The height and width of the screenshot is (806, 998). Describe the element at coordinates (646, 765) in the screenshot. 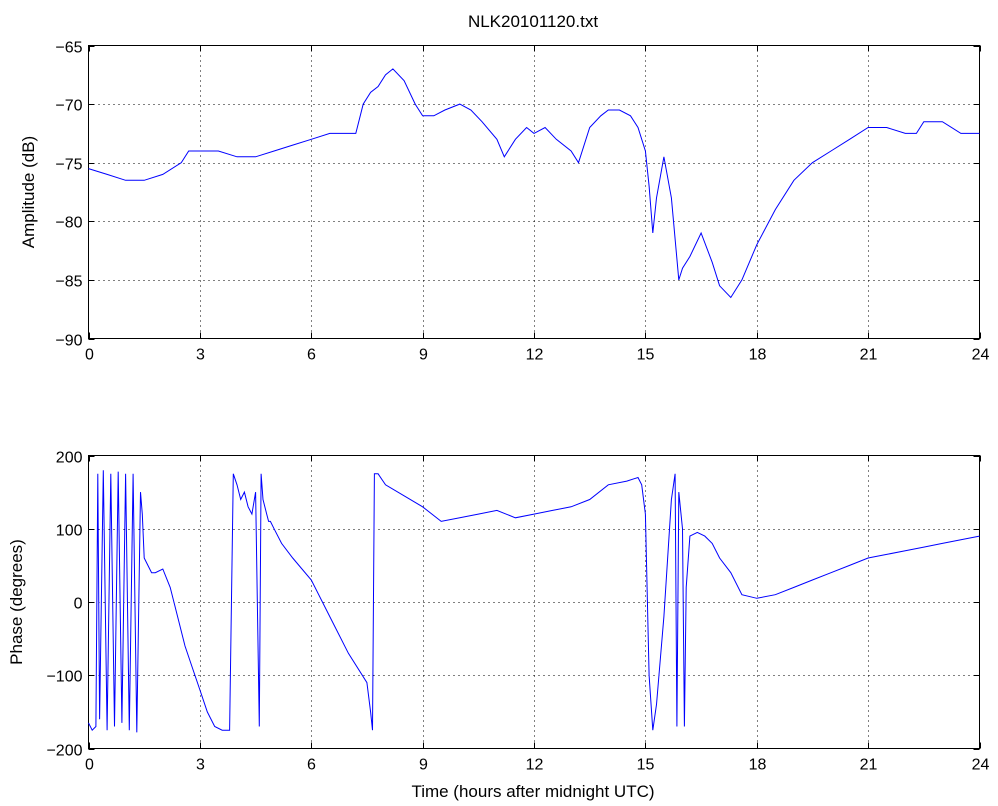

I see `phase-x-tick-label: 15` at that location.